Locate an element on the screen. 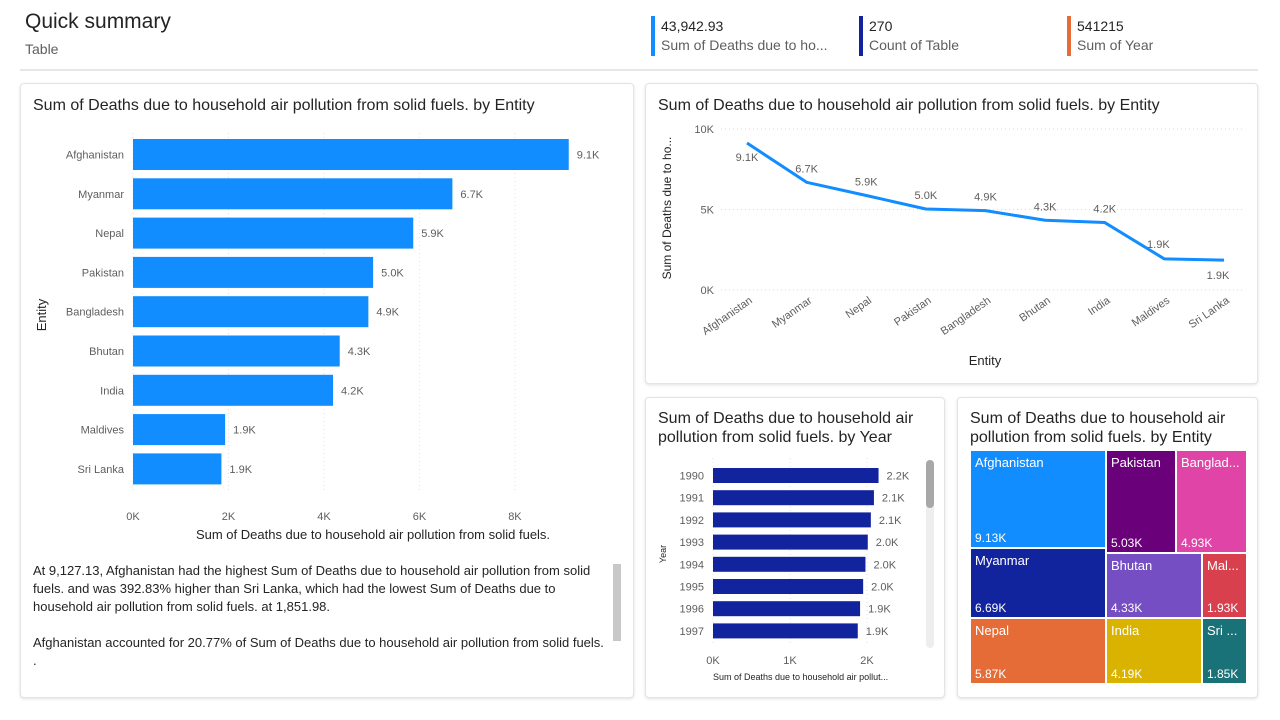  kpi-value: 43,942.93 is located at coordinates (692, 26).